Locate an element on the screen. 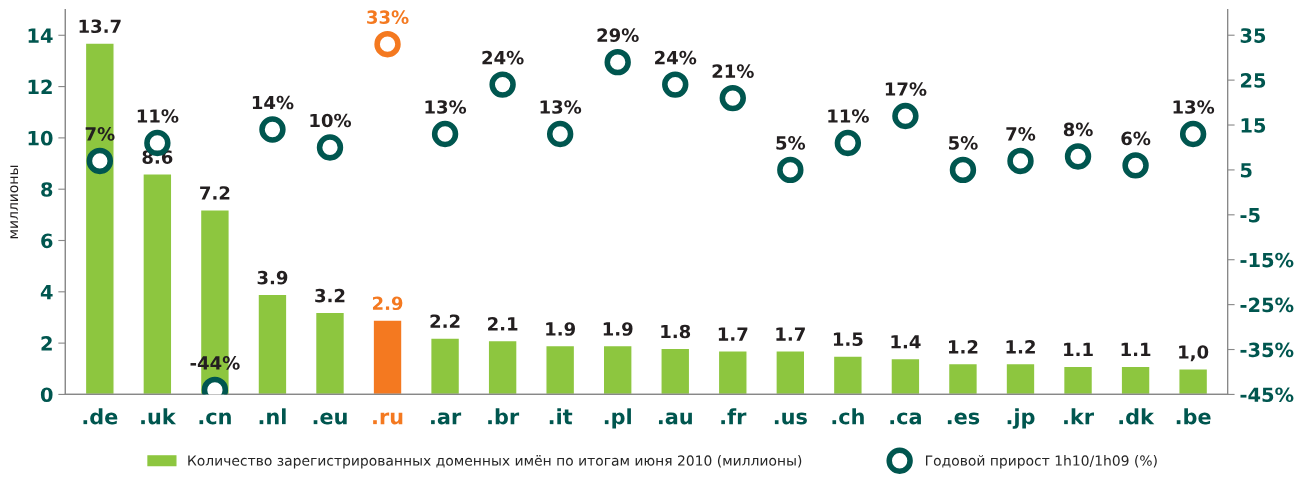  x-tick-label: .br is located at coordinates (504, 416).